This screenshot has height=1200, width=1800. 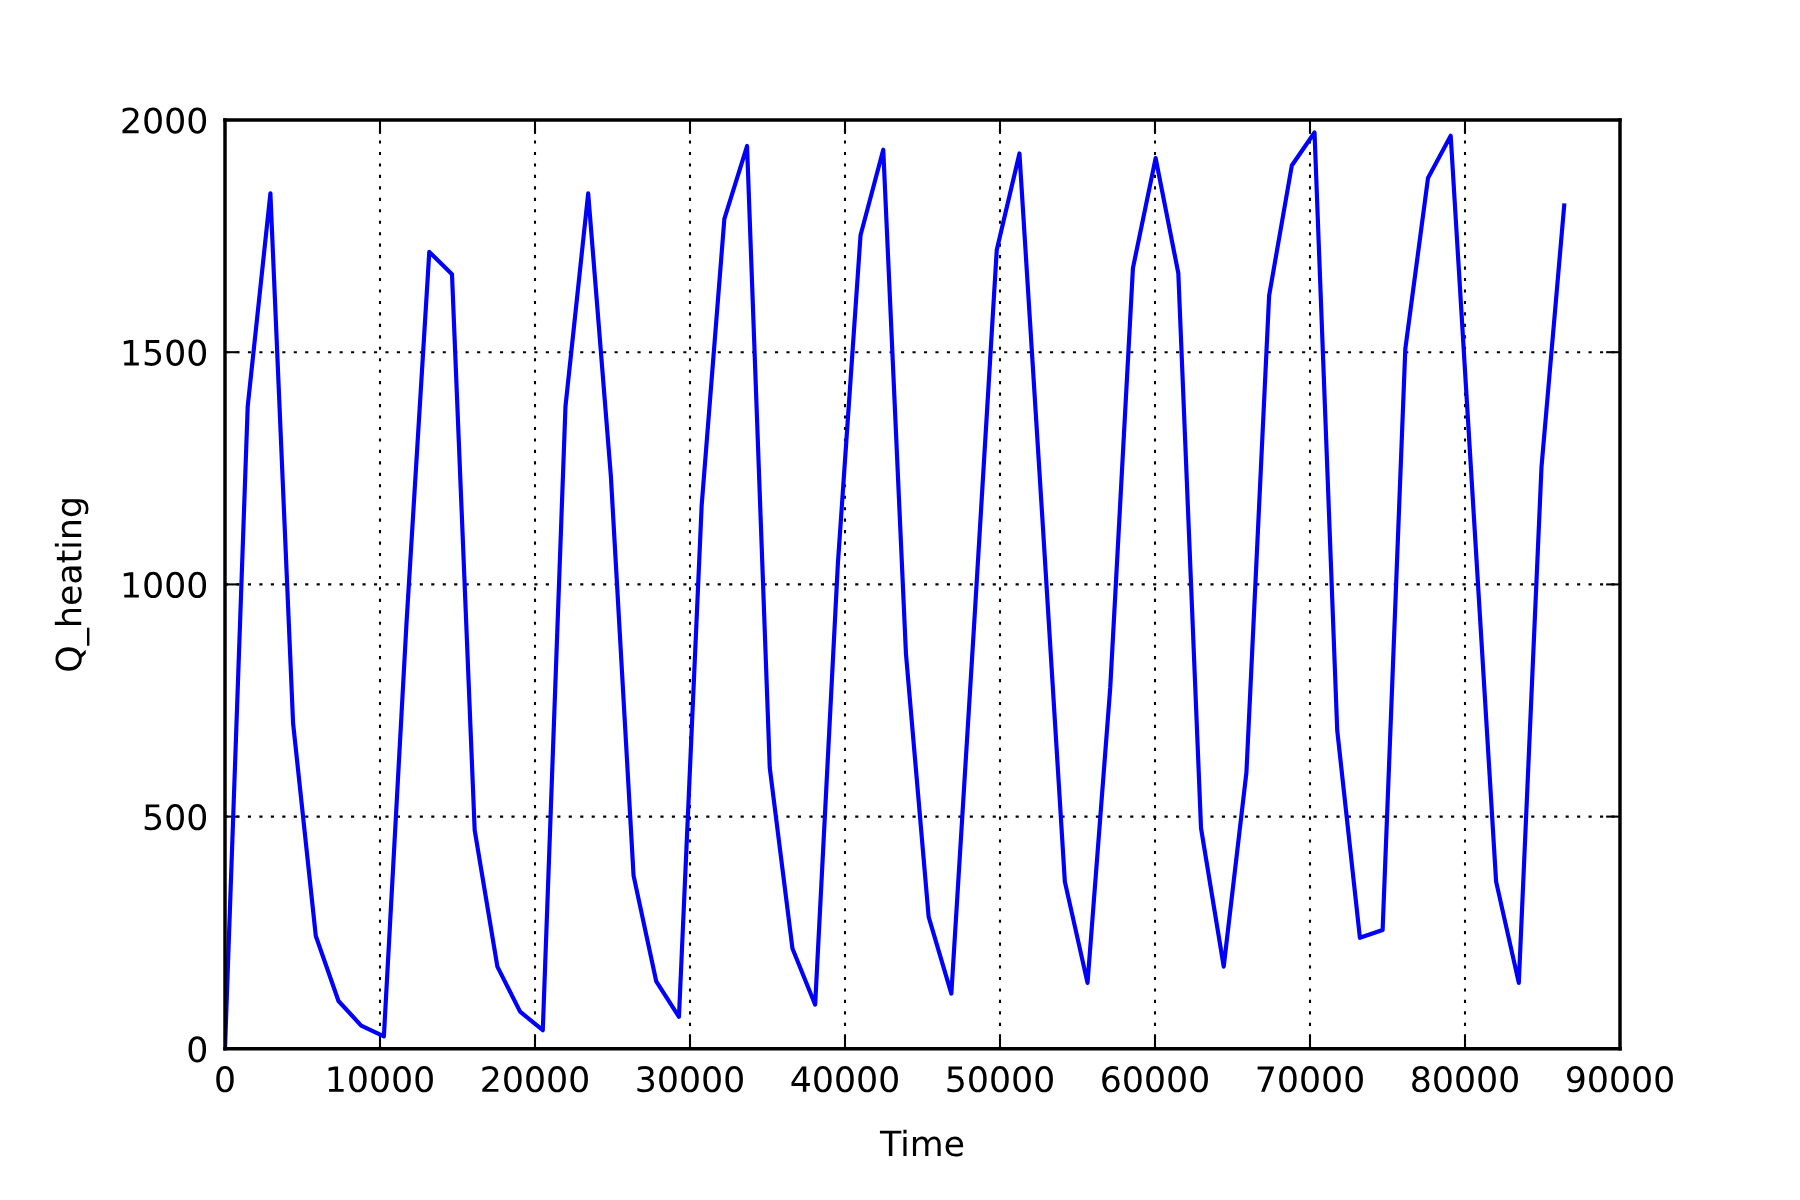 What do you see at coordinates (197, 1049) in the screenshot?
I see `y-tick-label: 0` at bounding box center [197, 1049].